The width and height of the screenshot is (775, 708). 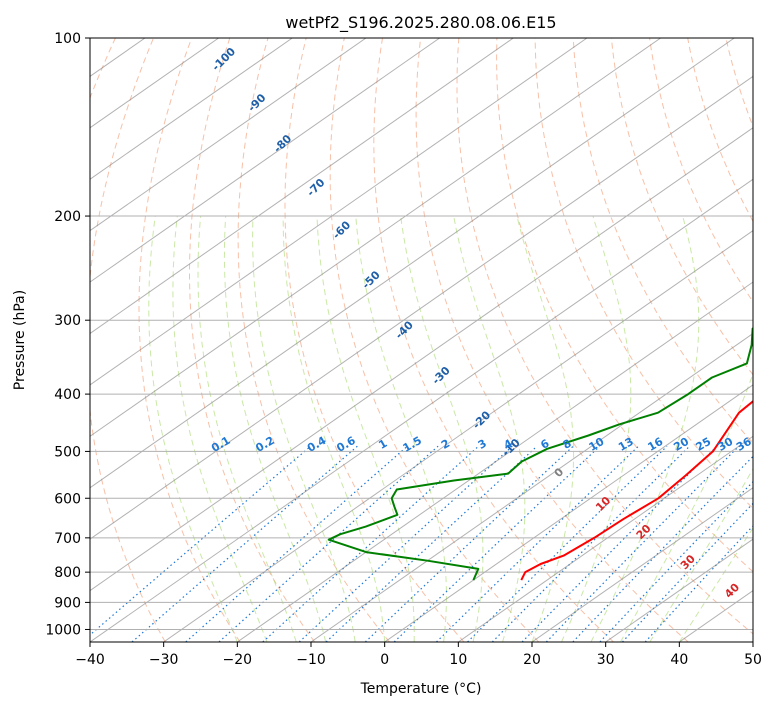 I want to click on y-tick-label: 900, so click(x=67, y=603).